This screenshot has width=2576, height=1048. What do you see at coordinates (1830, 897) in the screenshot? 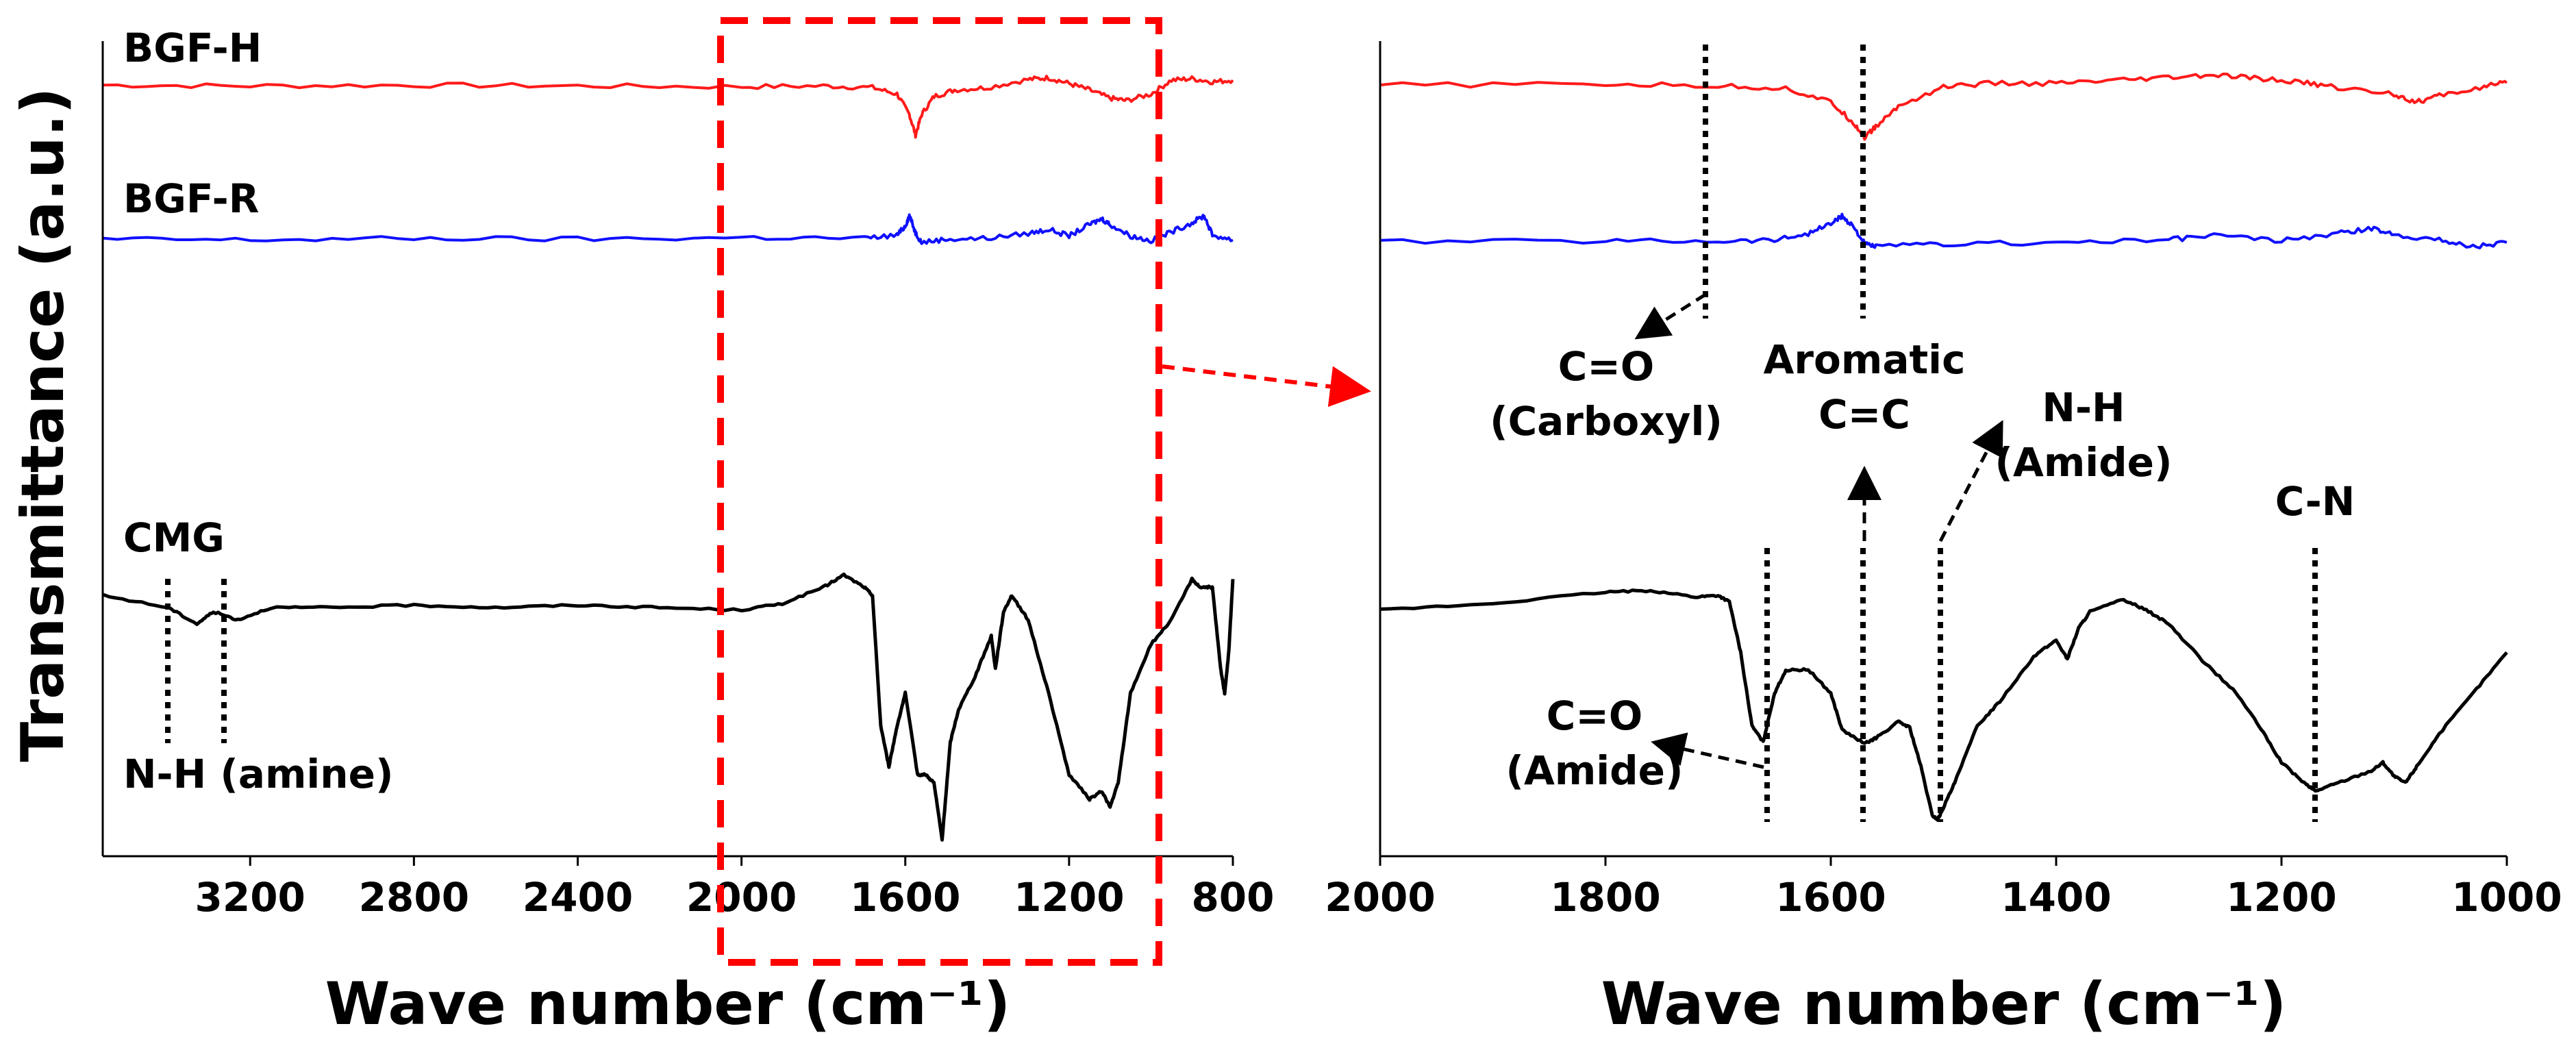
I see `right-x-tick-label: 1600` at bounding box center [1830, 897].